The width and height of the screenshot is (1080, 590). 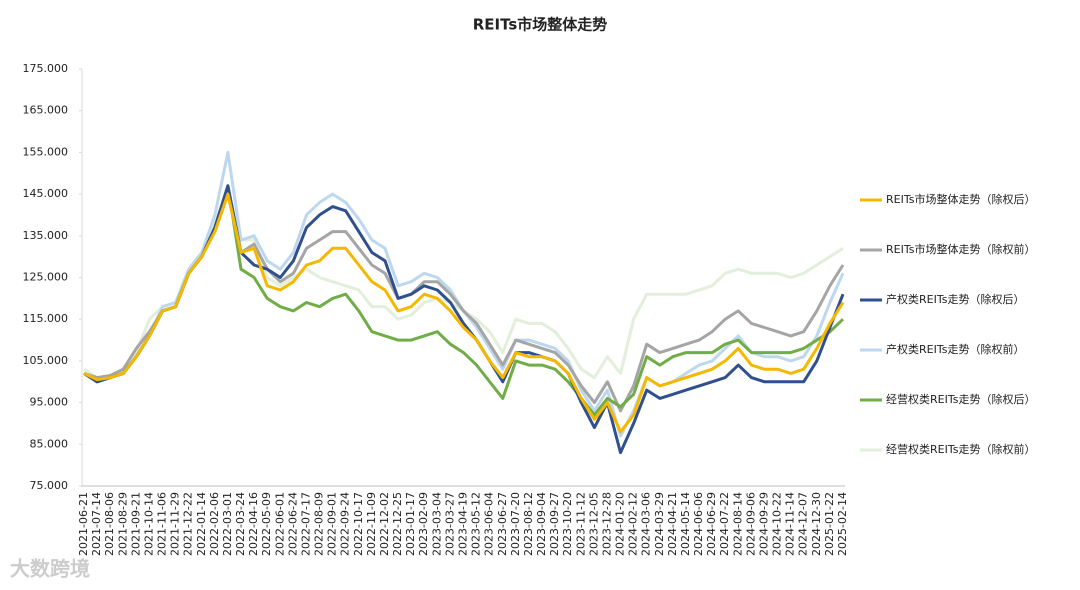 I want to click on x-tick-label: 2022-05-09, so click(x=266, y=524).